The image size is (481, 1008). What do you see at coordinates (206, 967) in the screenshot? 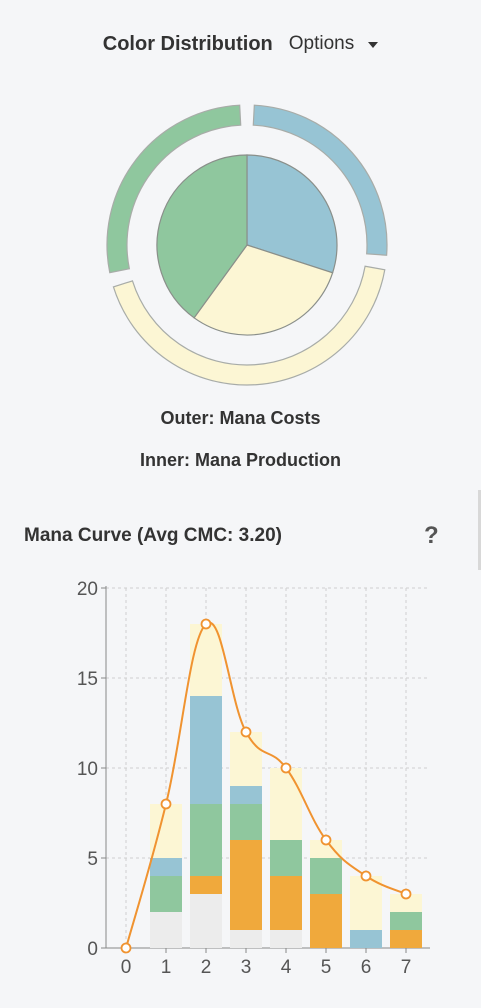
I see `x-tick-label: 2` at bounding box center [206, 967].